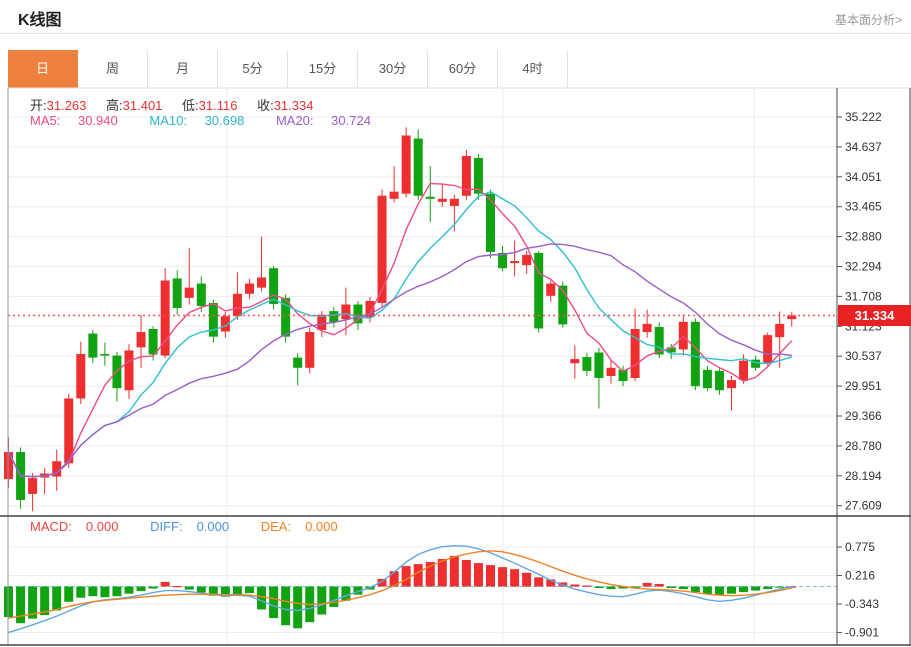  Describe the element at coordinates (179, 104) in the screenshot. I see `ohlc-info-row: 开:31.263 高:31.401 低:31.116 收:31.334` at that location.